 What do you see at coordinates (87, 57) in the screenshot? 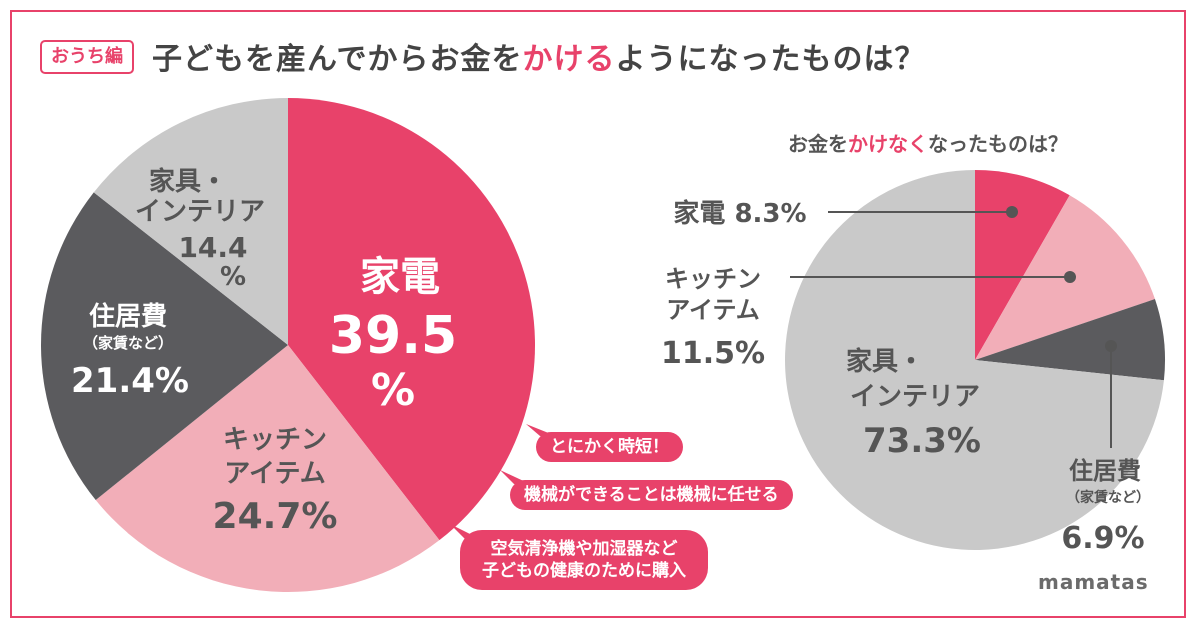
I see `category-tag: おうち編` at bounding box center [87, 57].